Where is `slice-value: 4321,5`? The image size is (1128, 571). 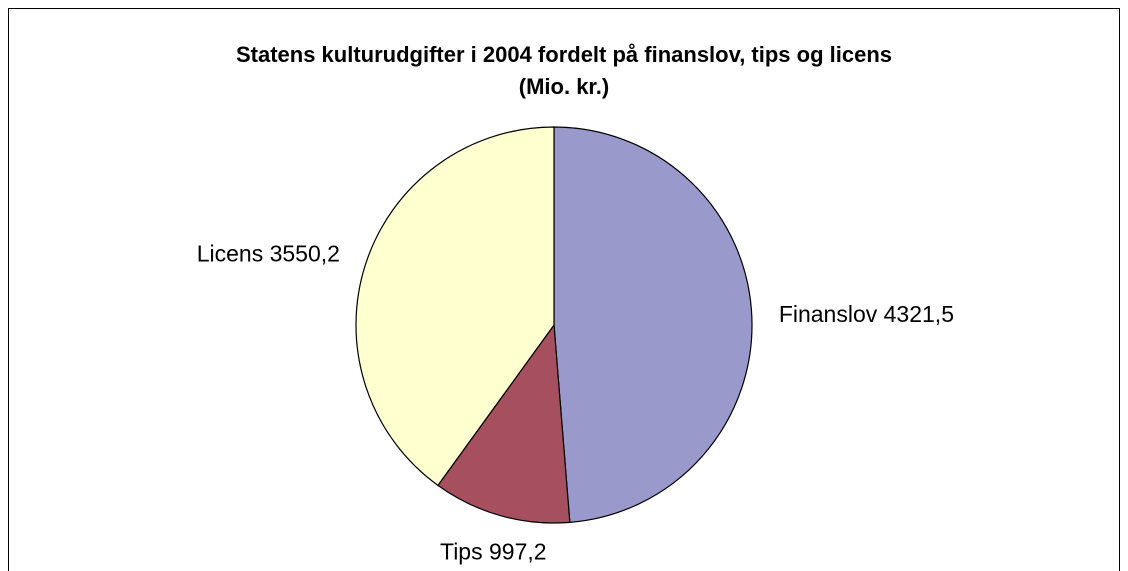 slice-value: 4321,5 is located at coordinates (919, 314).